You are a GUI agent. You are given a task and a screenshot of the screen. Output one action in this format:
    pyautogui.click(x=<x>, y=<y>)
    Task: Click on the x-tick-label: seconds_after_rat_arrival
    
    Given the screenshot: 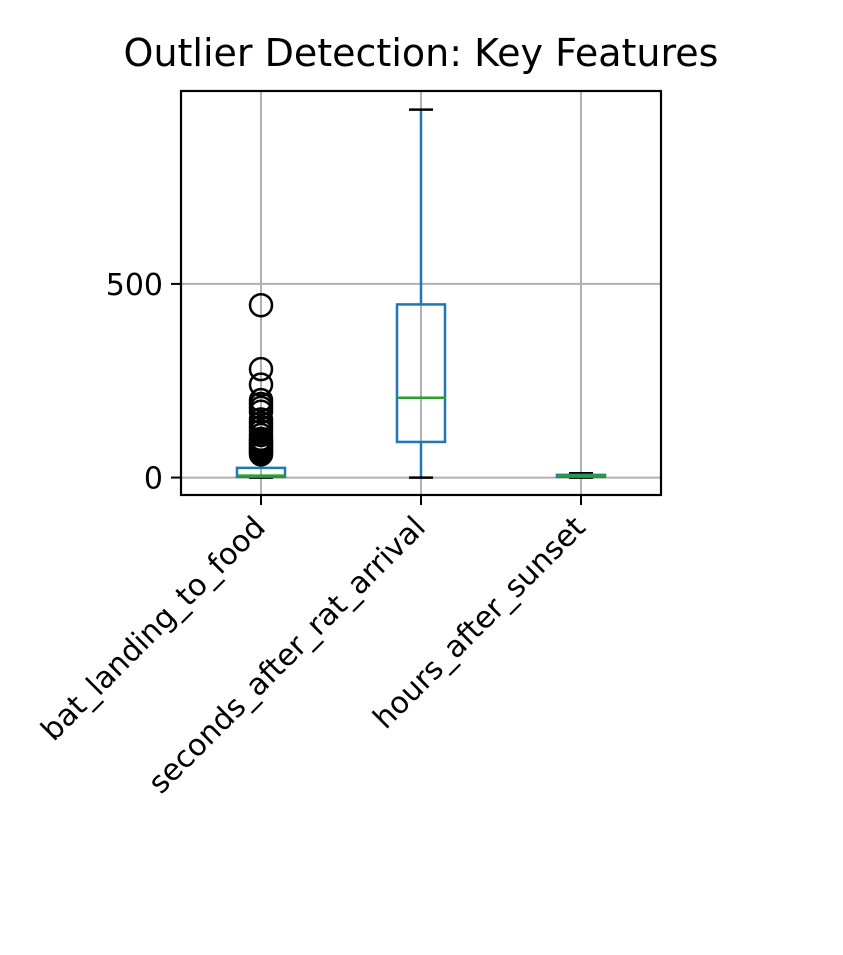 What is the action you would take?
    pyautogui.click(x=287, y=655)
    